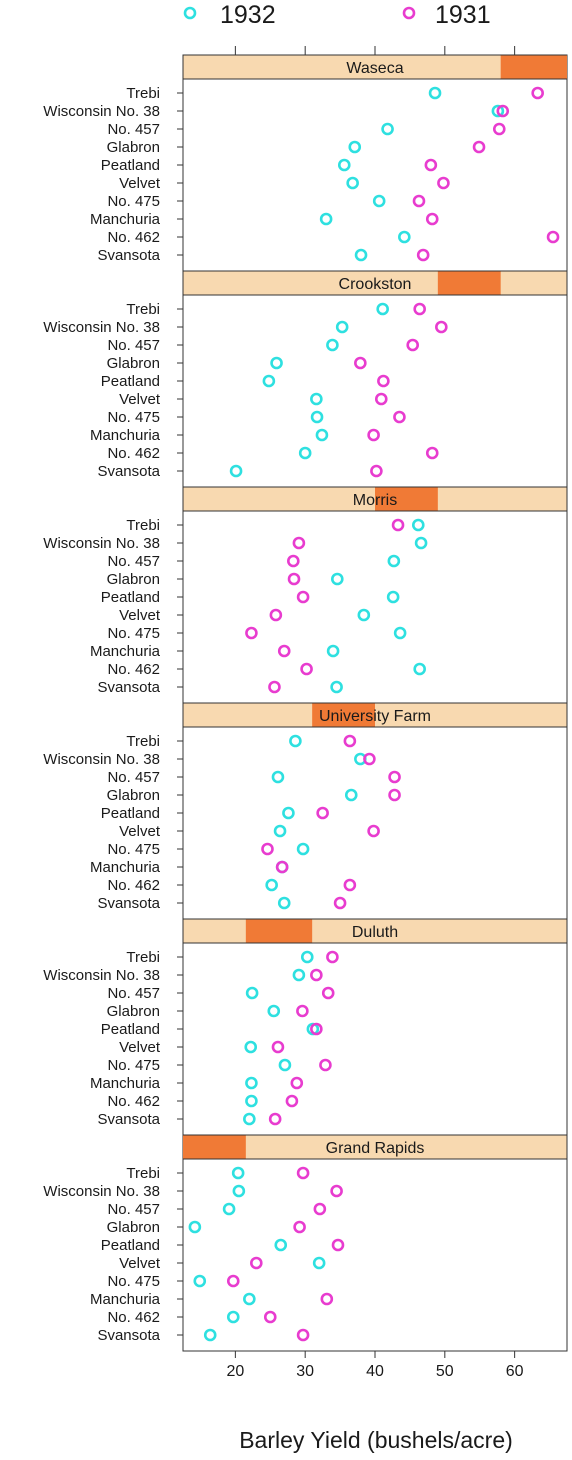 Image resolution: width=572 pixels, height=1460 pixels. Describe the element at coordinates (130, 813) in the screenshot. I see `variety-label: Peatland` at that location.